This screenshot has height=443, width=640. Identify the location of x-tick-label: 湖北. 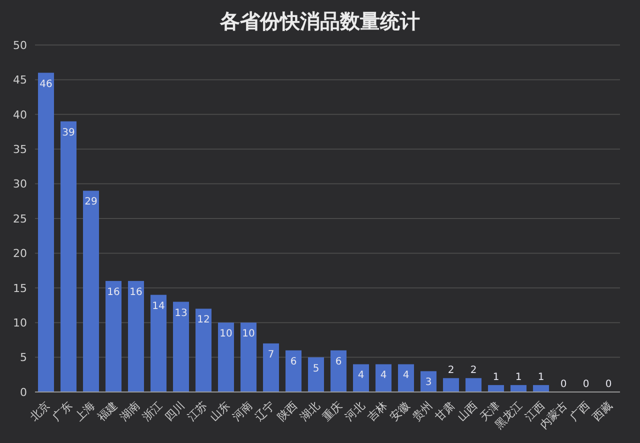
(310, 411).